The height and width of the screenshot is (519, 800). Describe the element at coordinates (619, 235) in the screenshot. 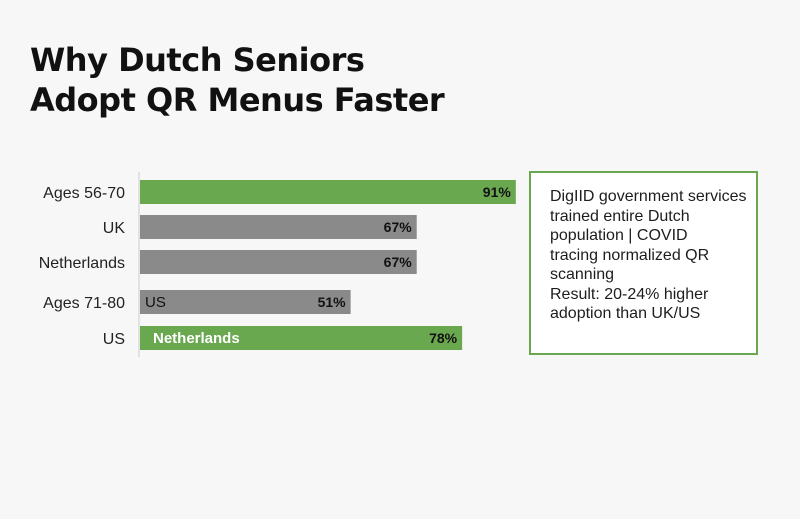

I see `callout-line-3: population | COVID` at that location.